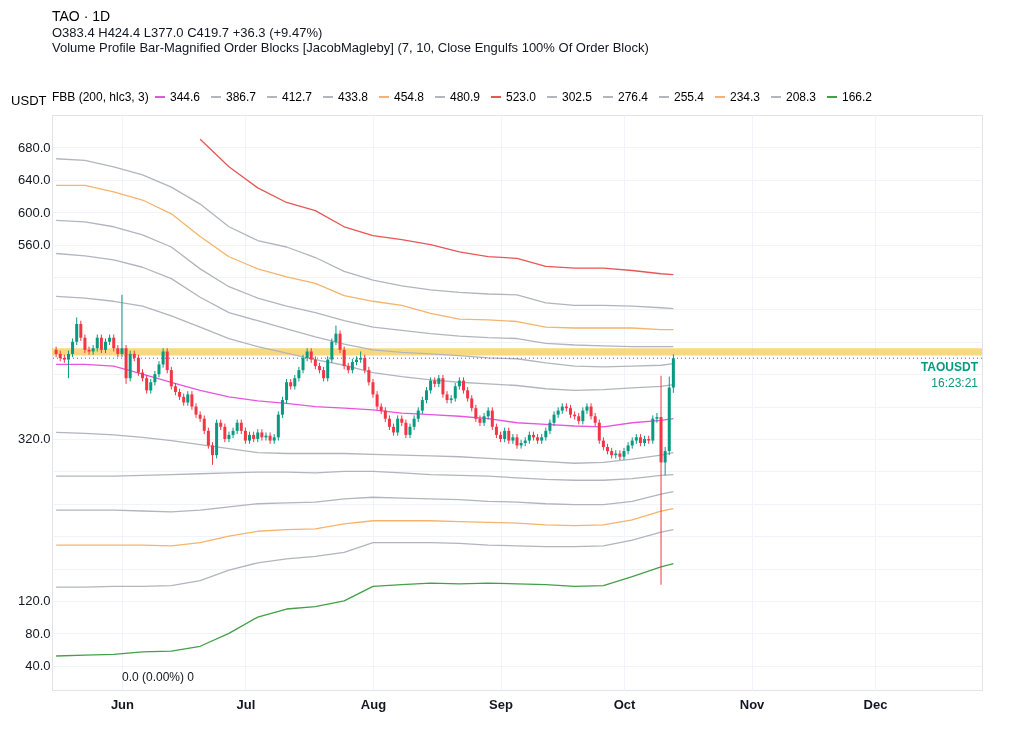 The height and width of the screenshot is (751, 1024). What do you see at coordinates (624, 704) in the screenshot?
I see `x-tick-label: Oct` at bounding box center [624, 704].